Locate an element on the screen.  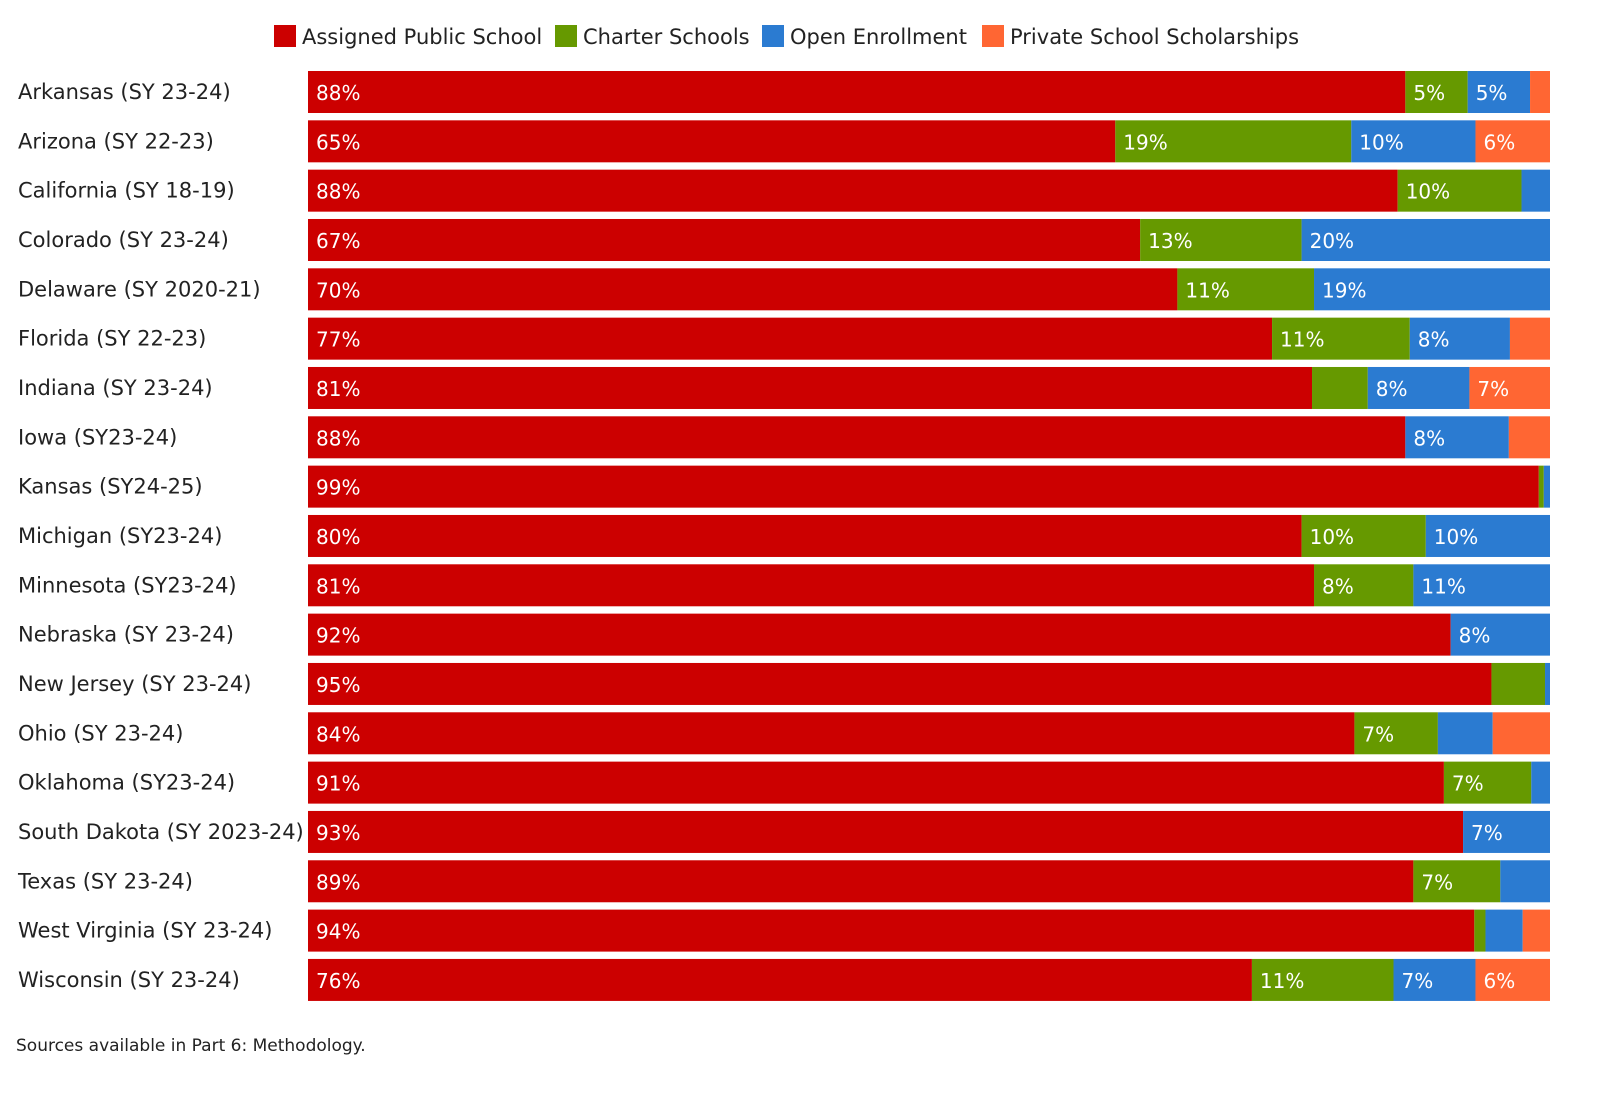
bar-row-california-sy-18-19: California (SY 18-19) 88% 10% is located at coordinates (784, 190).